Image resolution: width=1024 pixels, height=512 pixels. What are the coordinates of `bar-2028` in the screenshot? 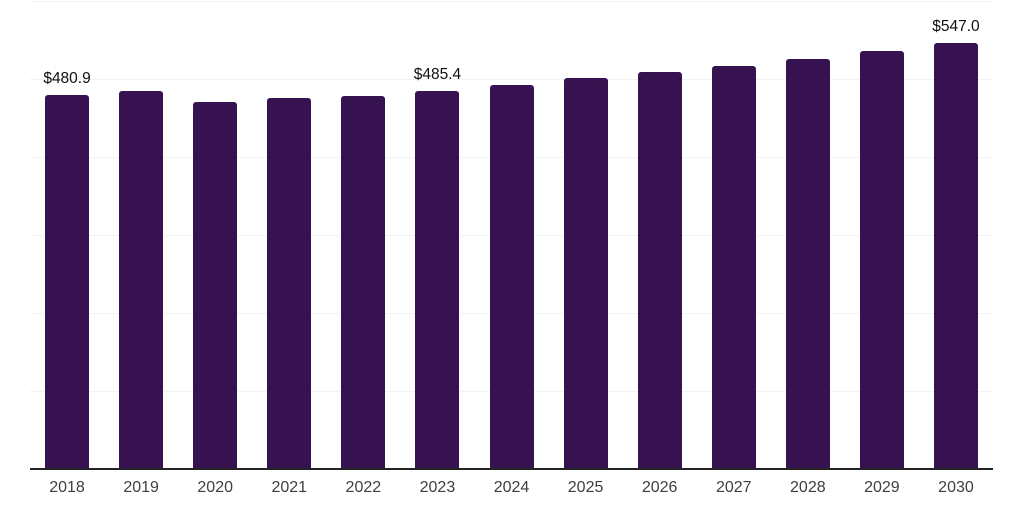 It's located at (807, 264).